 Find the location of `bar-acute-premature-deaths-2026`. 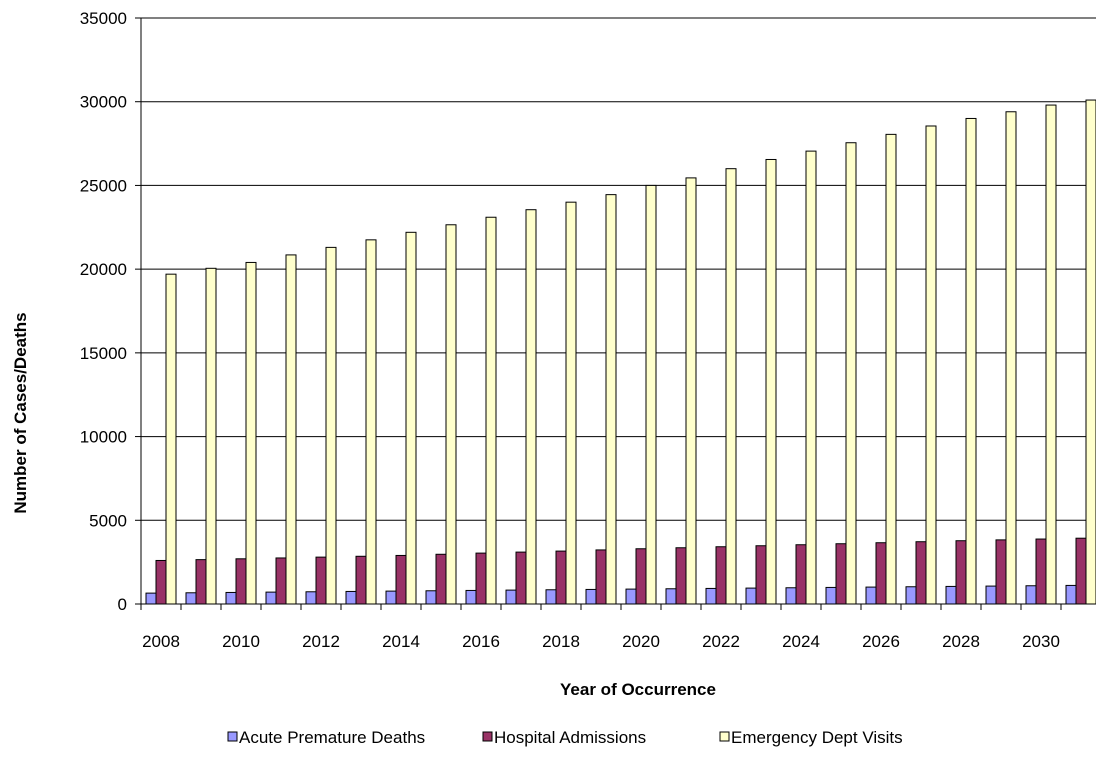

bar-acute-premature-deaths-2026 is located at coordinates (871, 595).